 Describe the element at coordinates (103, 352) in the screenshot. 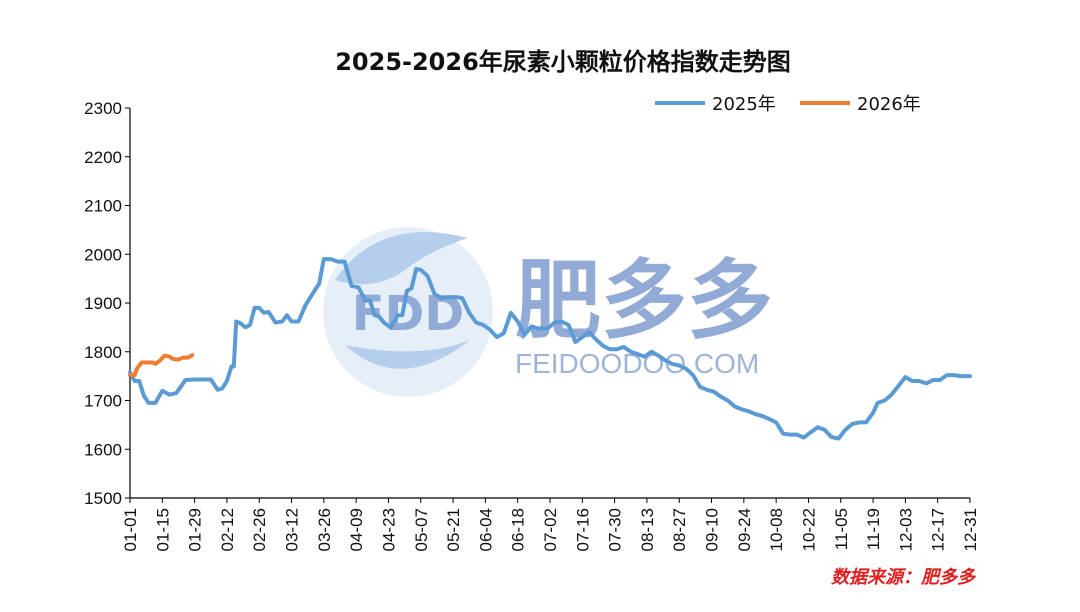

I see `y-tick-label: 1800` at that location.